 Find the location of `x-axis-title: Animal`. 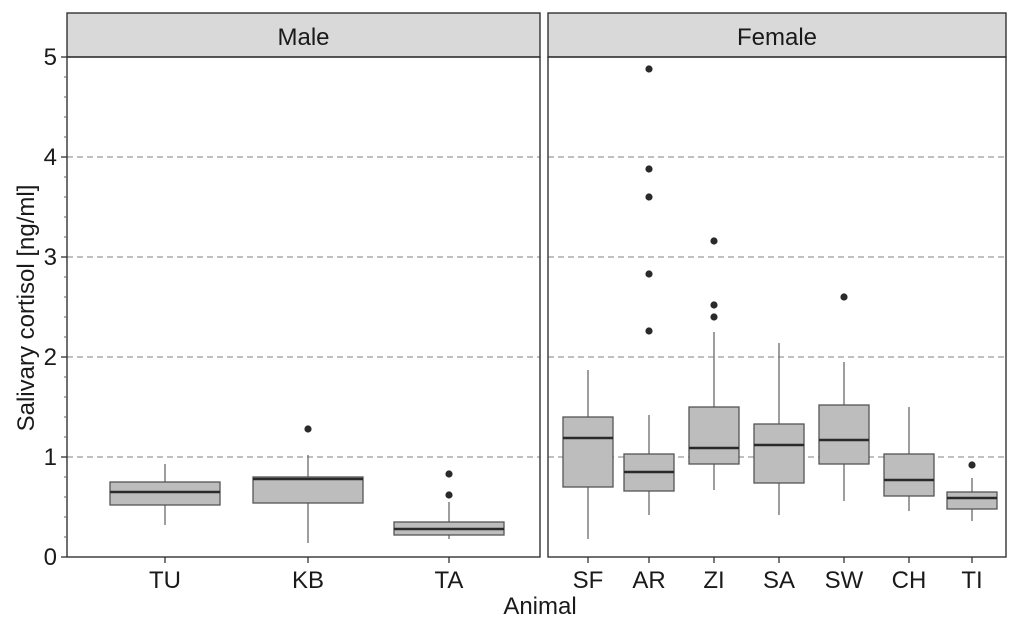

x-axis-title: Animal is located at coordinates (539, 606).